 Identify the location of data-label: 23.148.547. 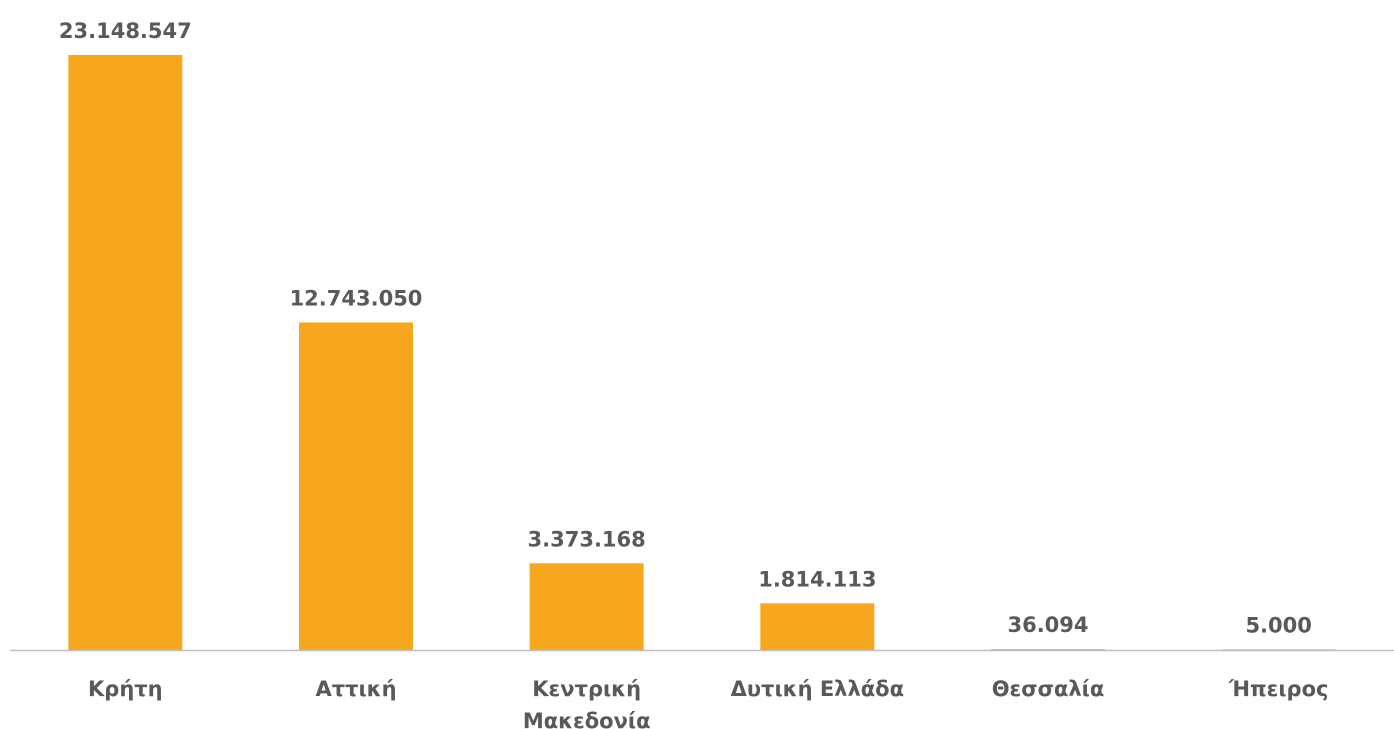
(125, 31).